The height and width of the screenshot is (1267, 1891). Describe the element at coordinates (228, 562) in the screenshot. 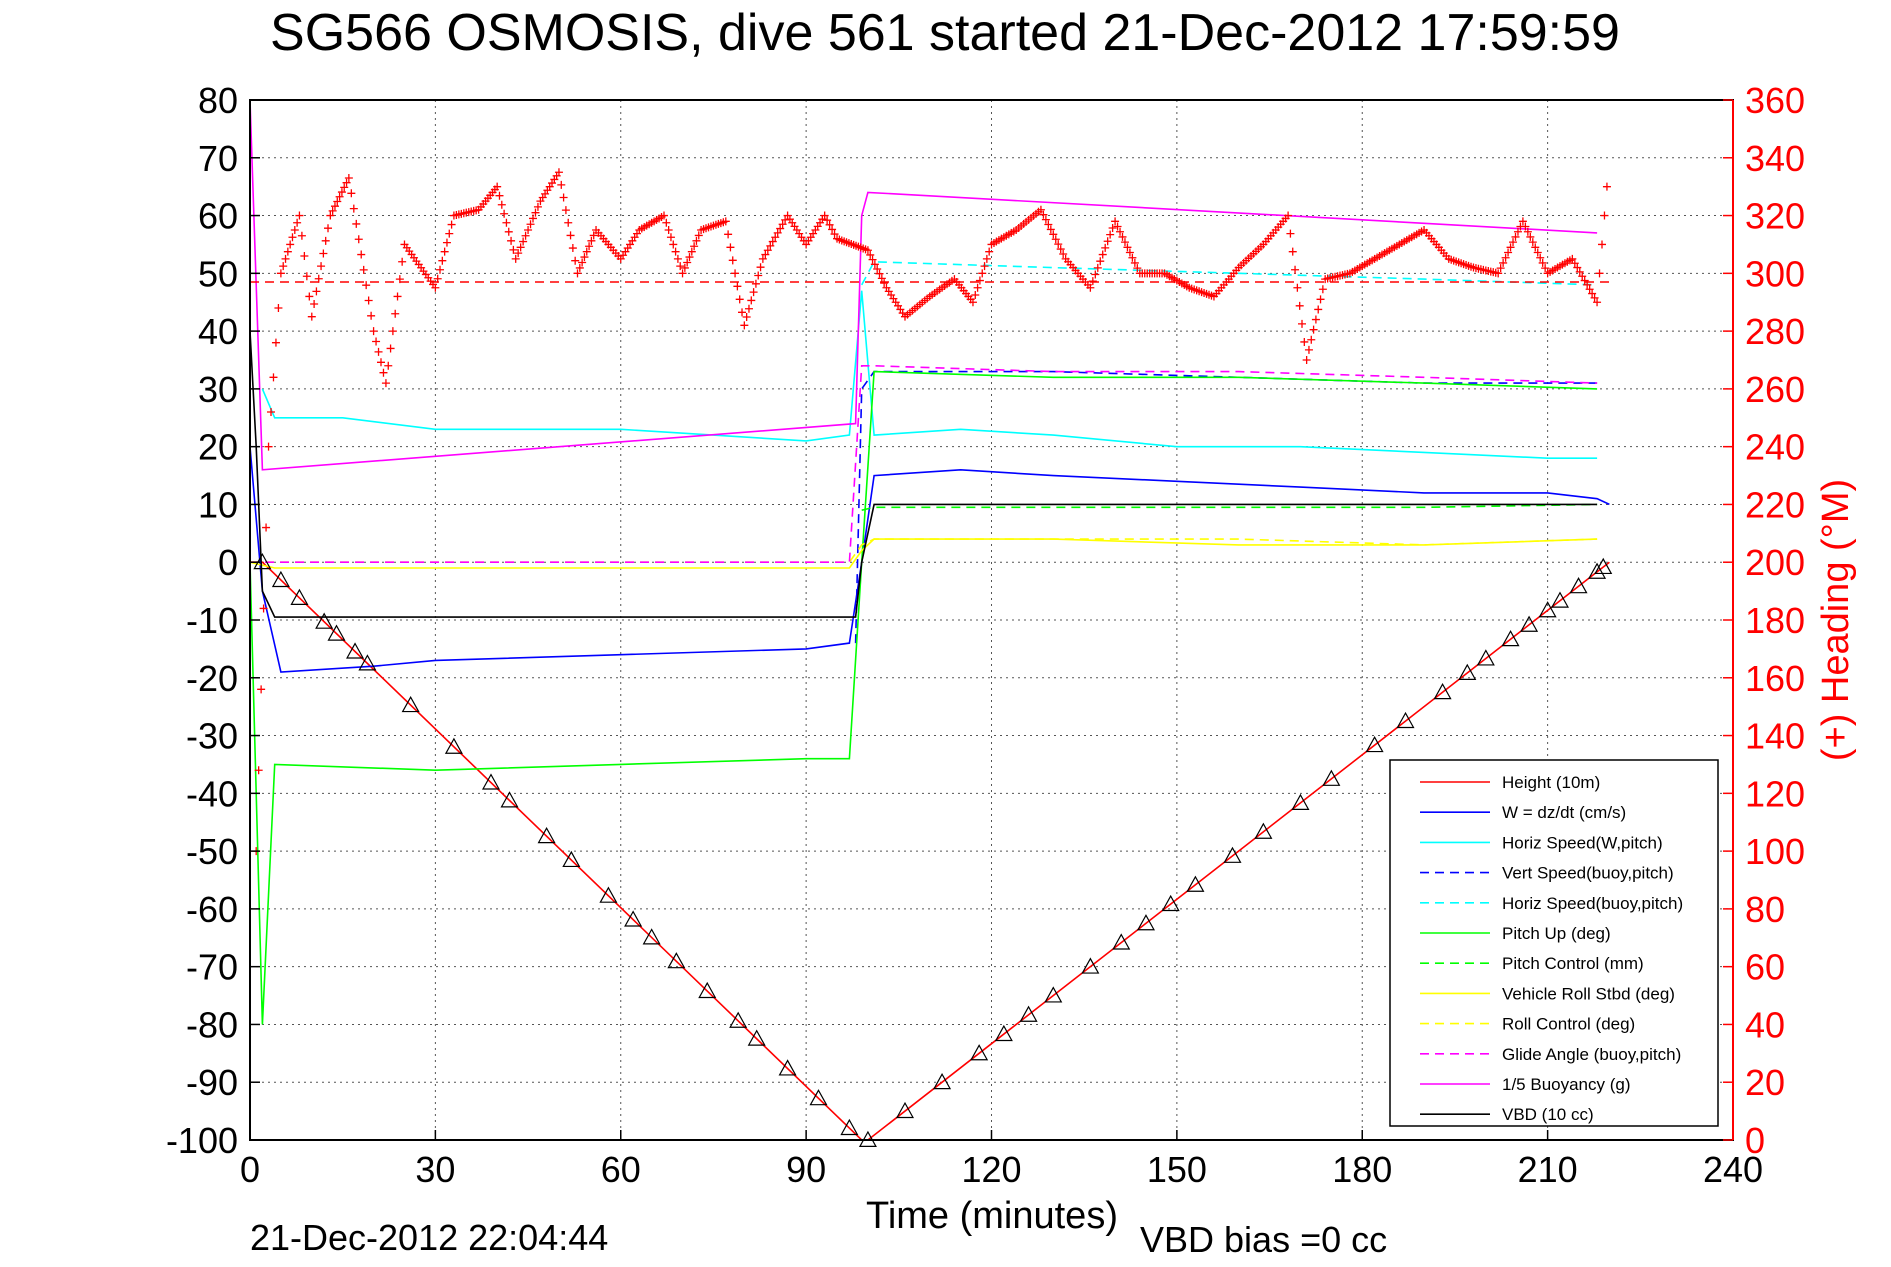

I see `y-left-tick-label: 0` at that location.